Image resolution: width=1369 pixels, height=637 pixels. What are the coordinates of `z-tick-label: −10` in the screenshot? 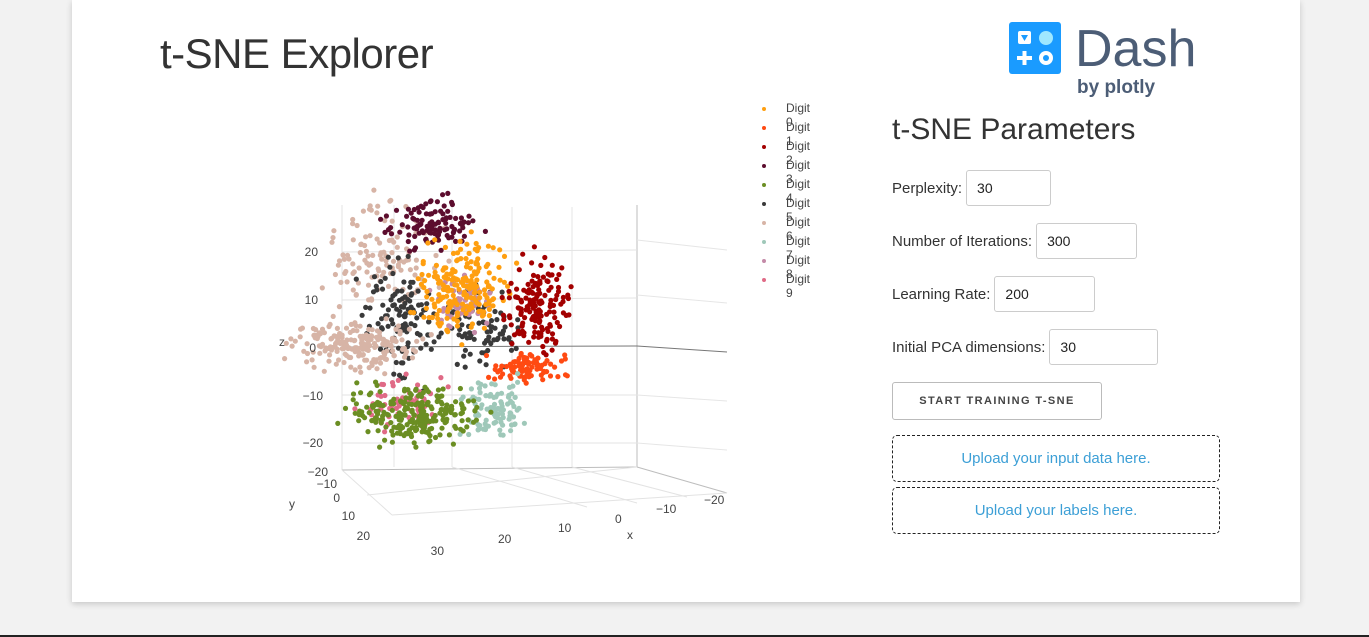 It's located at (313, 396).